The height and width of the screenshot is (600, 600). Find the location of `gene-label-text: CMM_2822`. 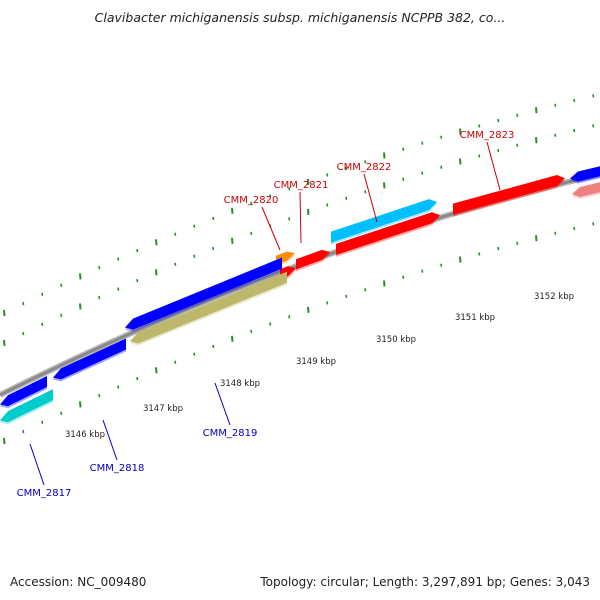

gene-label-text: CMM_2822 is located at coordinates (364, 167).